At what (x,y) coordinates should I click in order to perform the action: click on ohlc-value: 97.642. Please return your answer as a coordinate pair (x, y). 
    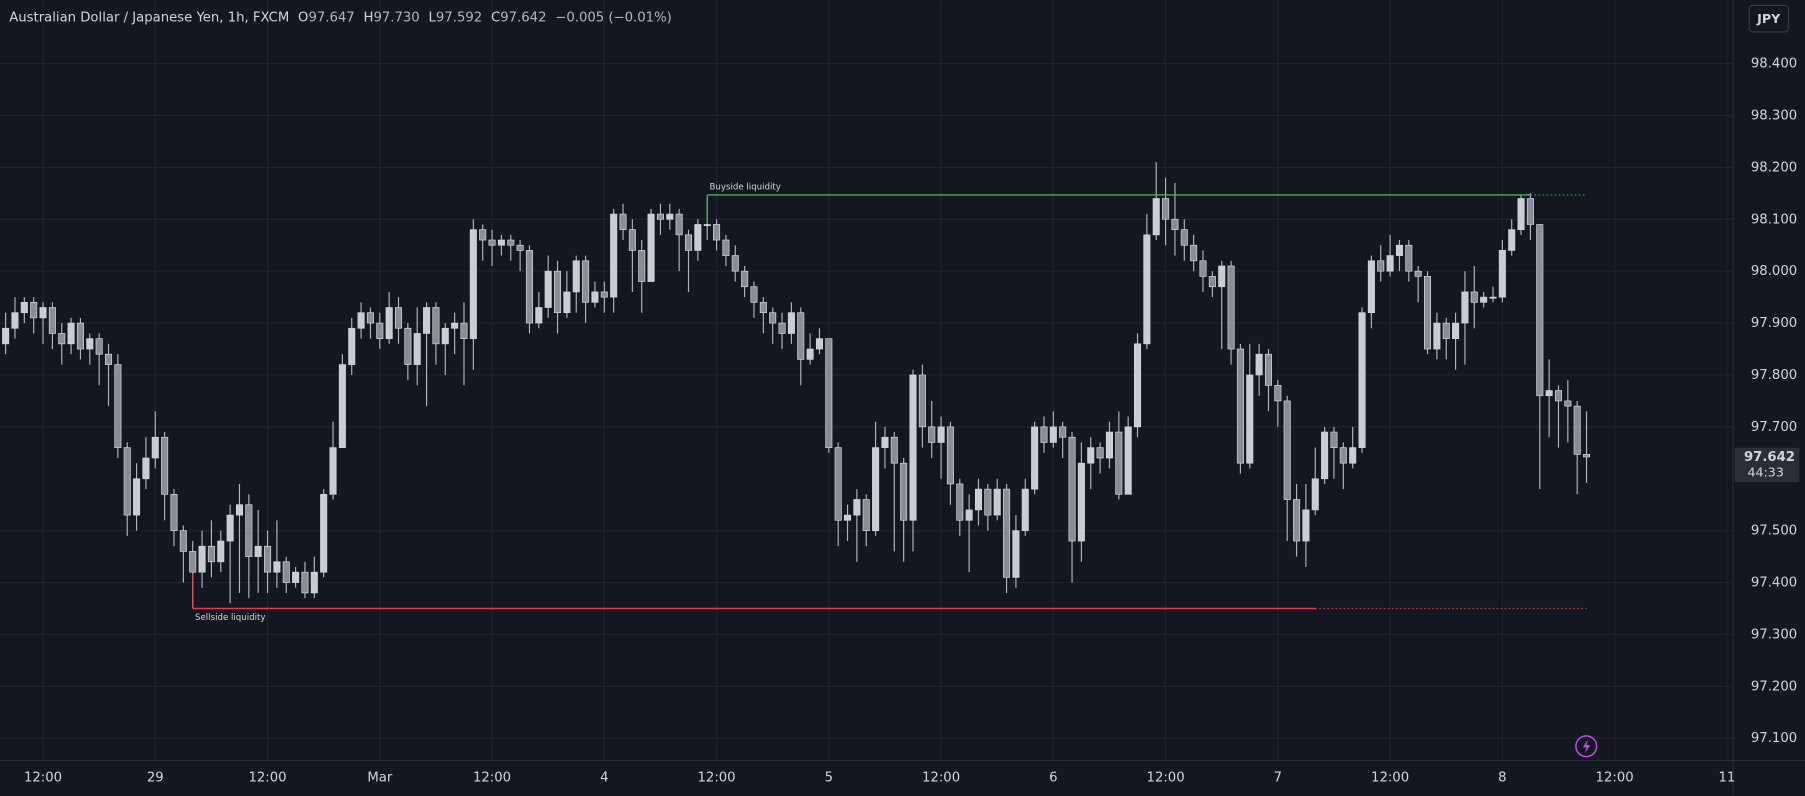
    Looking at the image, I should click on (523, 18).